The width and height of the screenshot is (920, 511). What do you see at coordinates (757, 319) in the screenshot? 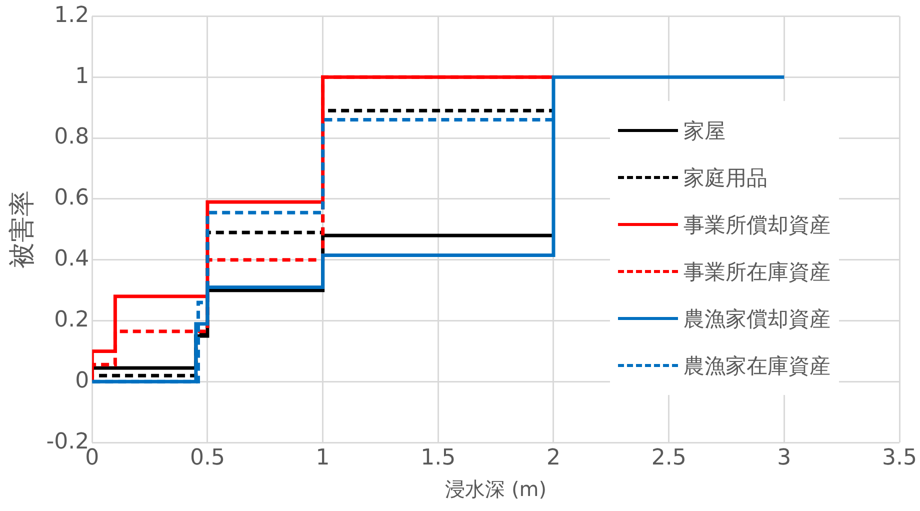
I see `legend-label: 農漁家償却資産` at bounding box center [757, 319].